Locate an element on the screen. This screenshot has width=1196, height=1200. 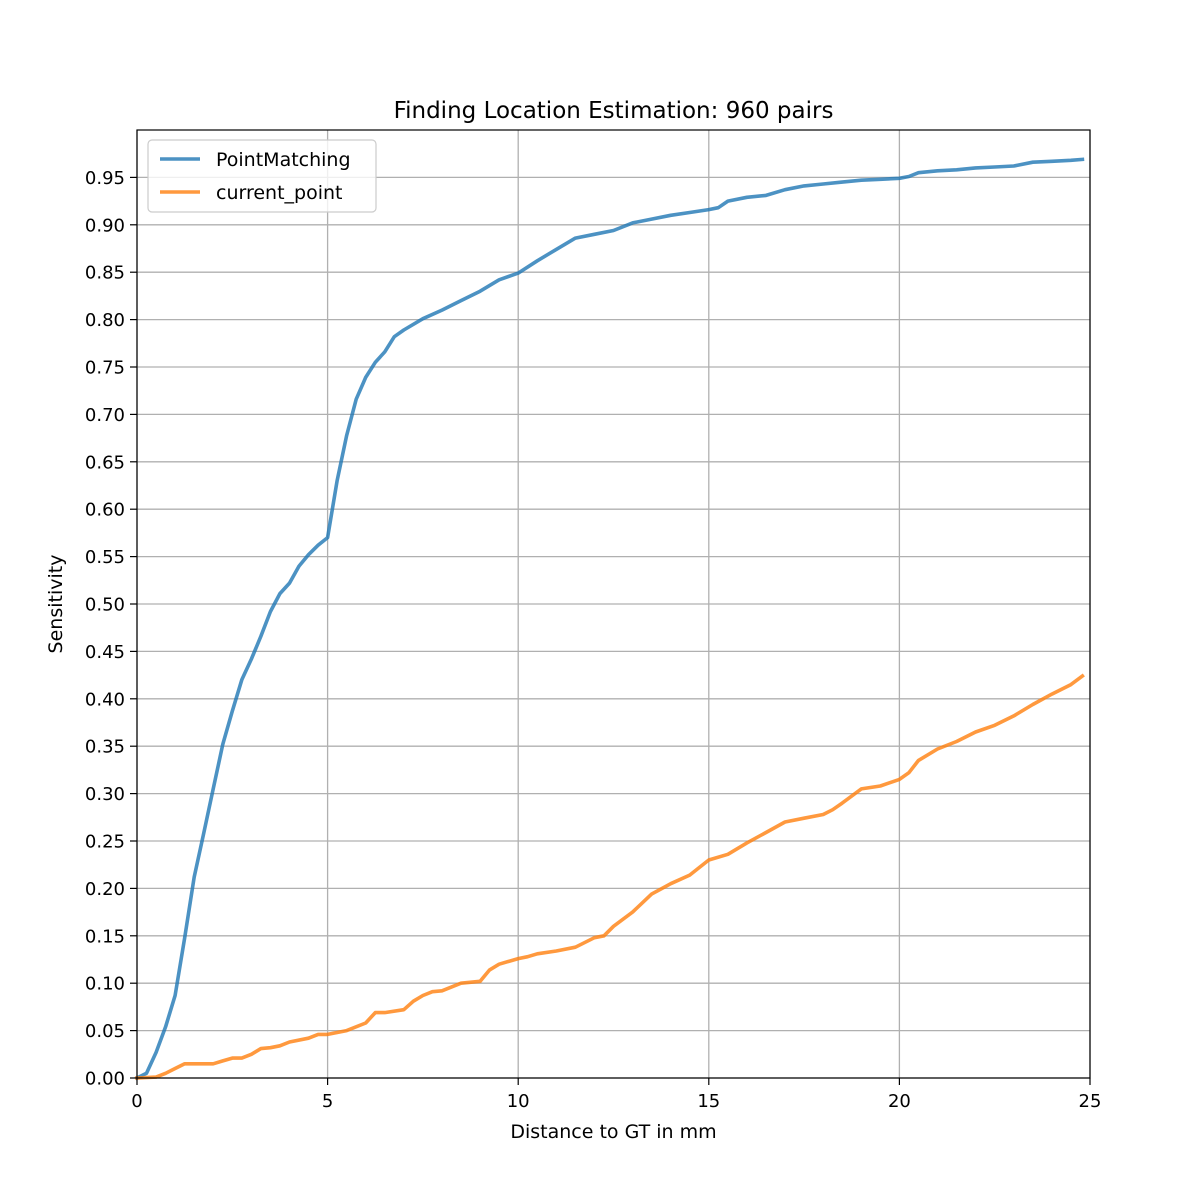
y-tick-label: 0.35 is located at coordinates (105, 747).